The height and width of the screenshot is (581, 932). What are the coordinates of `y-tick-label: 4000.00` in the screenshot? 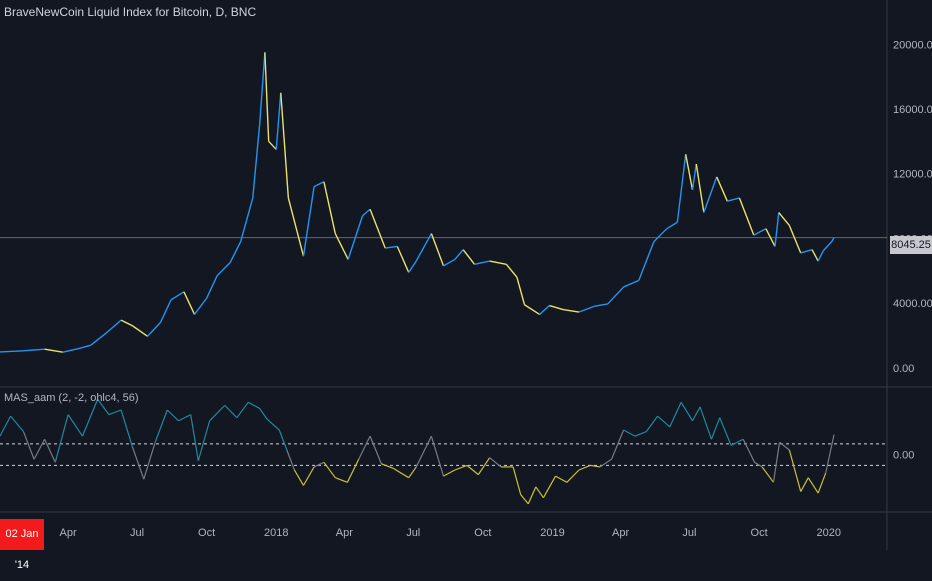 It's located at (912, 304).